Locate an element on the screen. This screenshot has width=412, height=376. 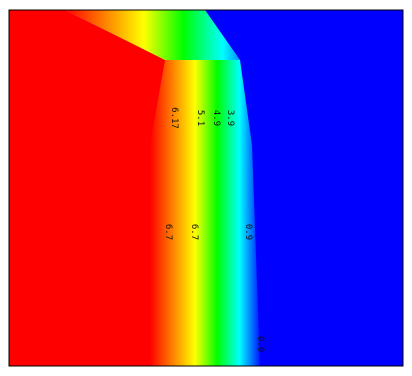
contour-label: 3.9 is located at coordinates (230, 118).